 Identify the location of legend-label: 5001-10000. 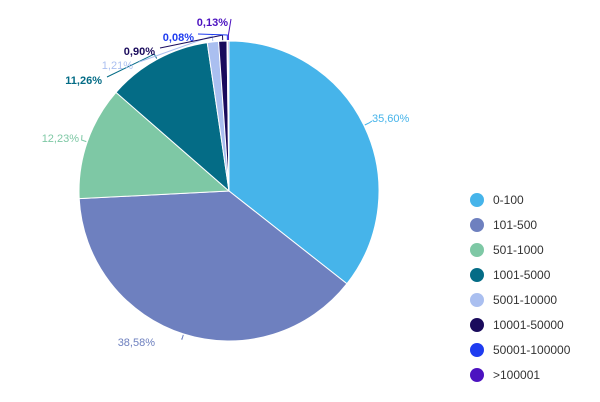
(525, 299).